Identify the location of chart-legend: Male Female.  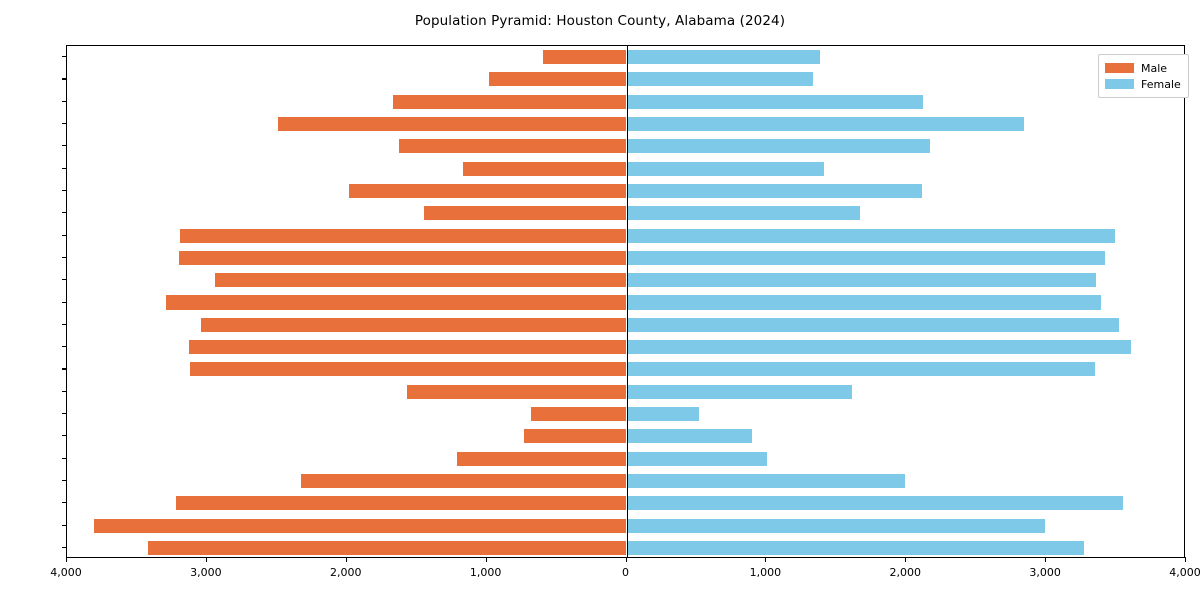
(1143, 76).